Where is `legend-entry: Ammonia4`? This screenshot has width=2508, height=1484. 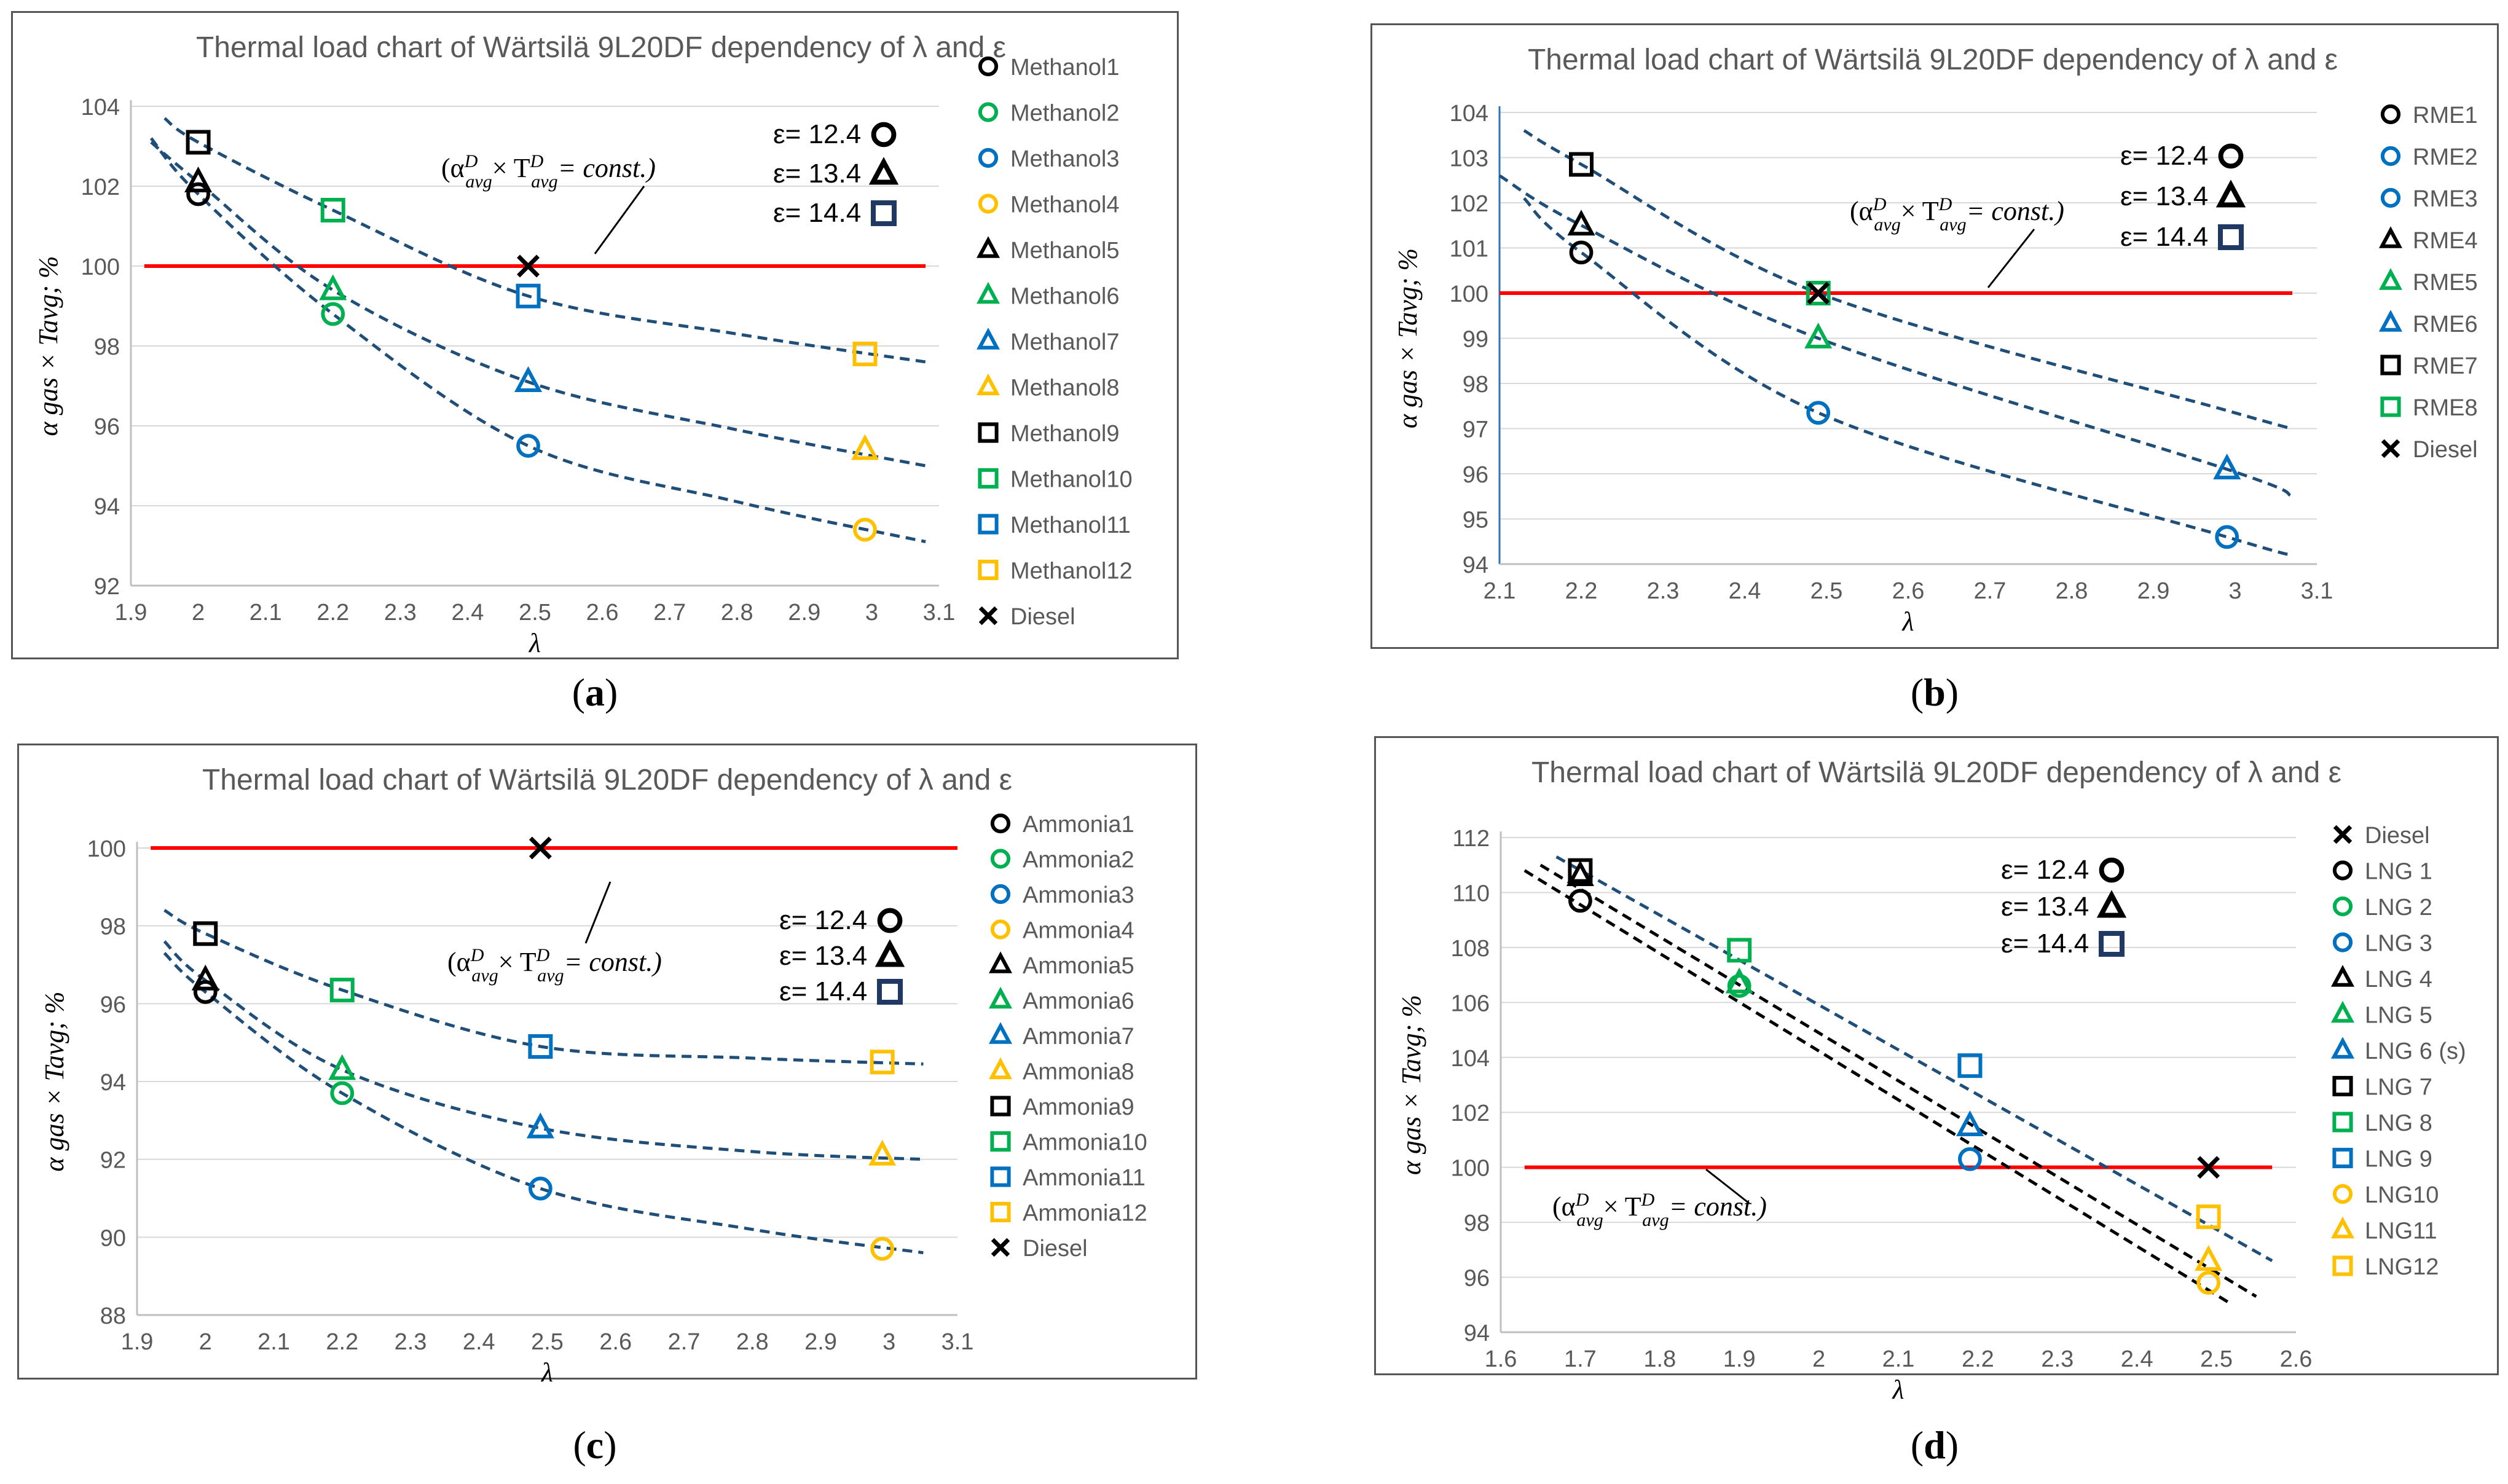 legend-entry: Ammonia4 is located at coordinates (1079, 931).